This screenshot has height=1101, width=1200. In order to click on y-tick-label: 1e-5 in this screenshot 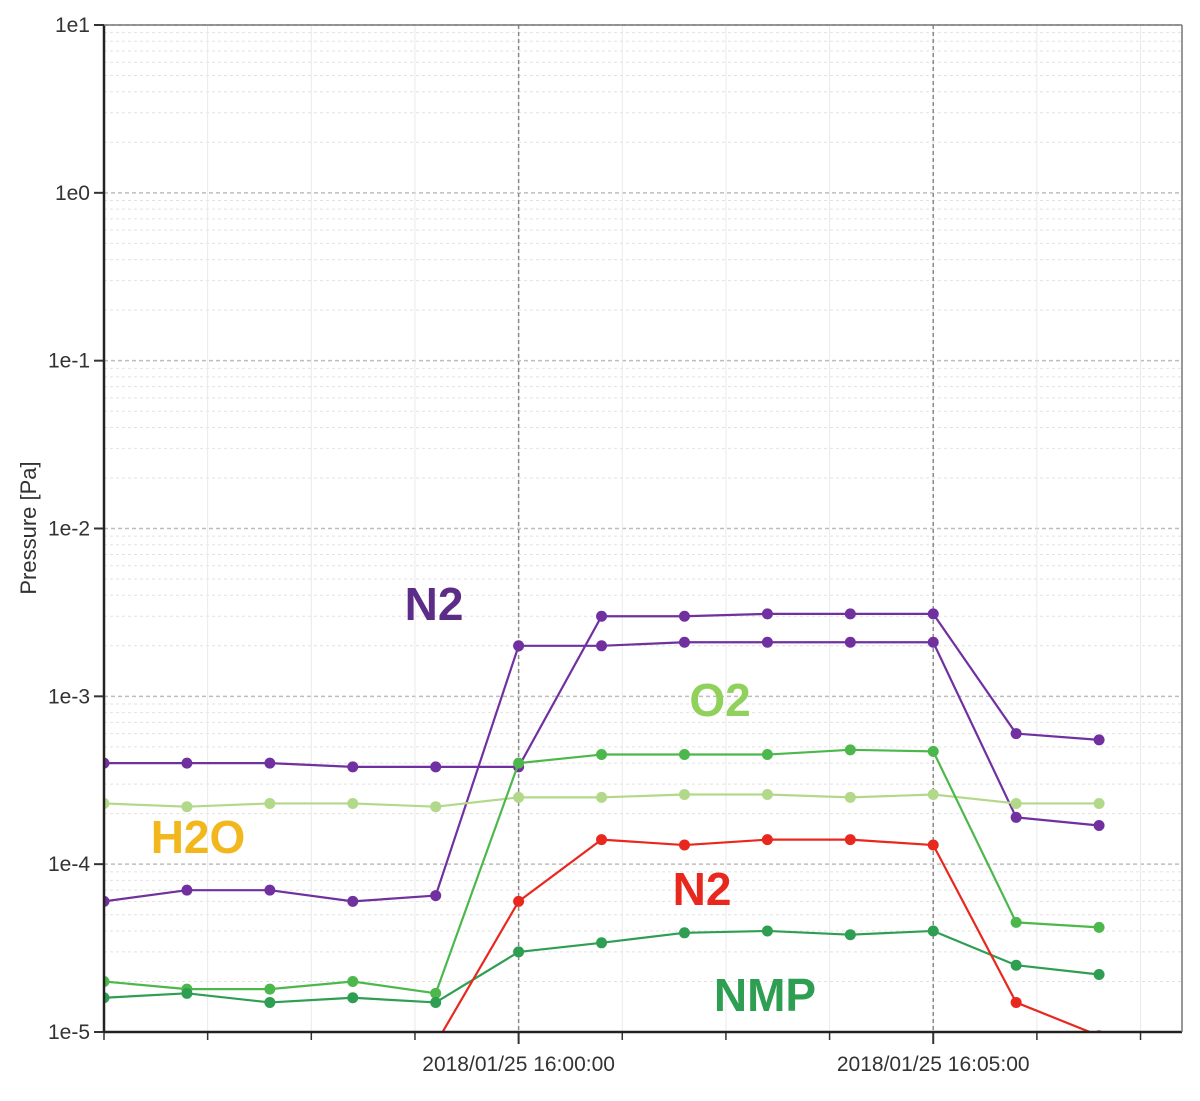, I will do `click(69, 1032)`.